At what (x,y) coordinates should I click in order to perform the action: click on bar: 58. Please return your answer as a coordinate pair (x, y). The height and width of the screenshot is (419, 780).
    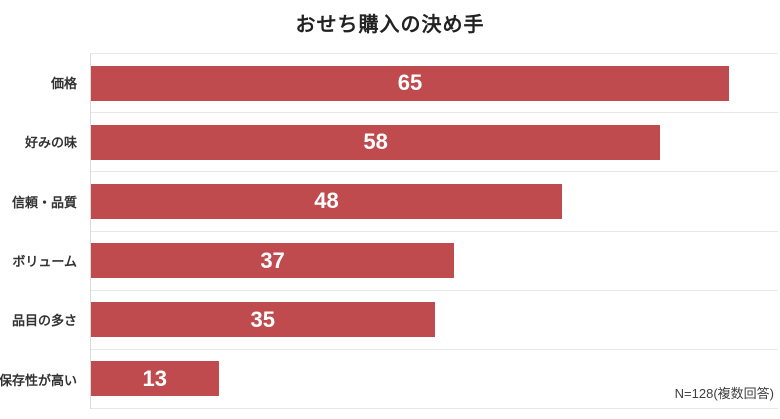
    Looking at the image, I should click on (376, 142).